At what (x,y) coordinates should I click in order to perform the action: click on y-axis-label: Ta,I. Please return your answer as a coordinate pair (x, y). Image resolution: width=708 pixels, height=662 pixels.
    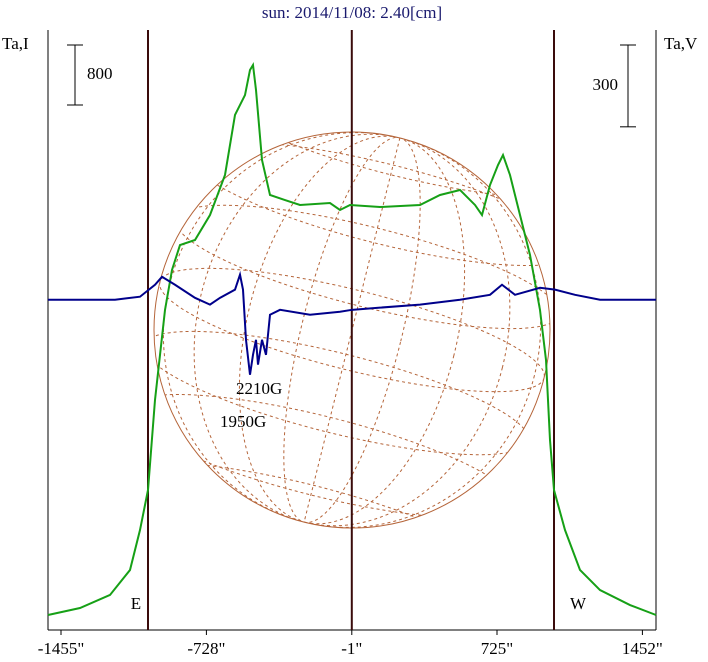
    Looking at the image, I should click on (15, 43).